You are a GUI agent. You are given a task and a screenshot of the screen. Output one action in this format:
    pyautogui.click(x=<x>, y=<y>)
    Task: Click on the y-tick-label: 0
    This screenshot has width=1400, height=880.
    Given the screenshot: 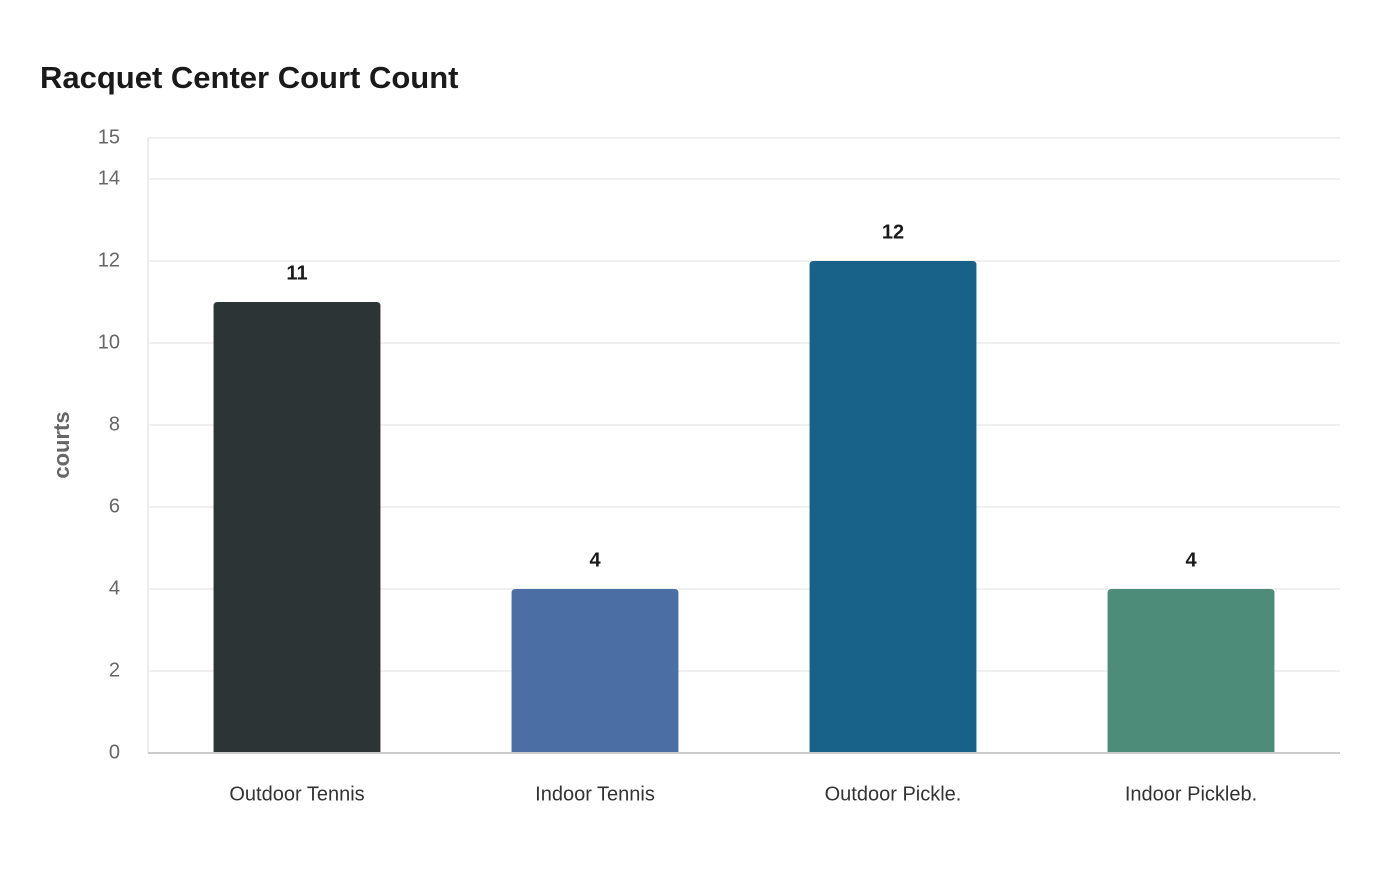 What is the action you would take?
    pyautogui.click(x=114, y=752)
    